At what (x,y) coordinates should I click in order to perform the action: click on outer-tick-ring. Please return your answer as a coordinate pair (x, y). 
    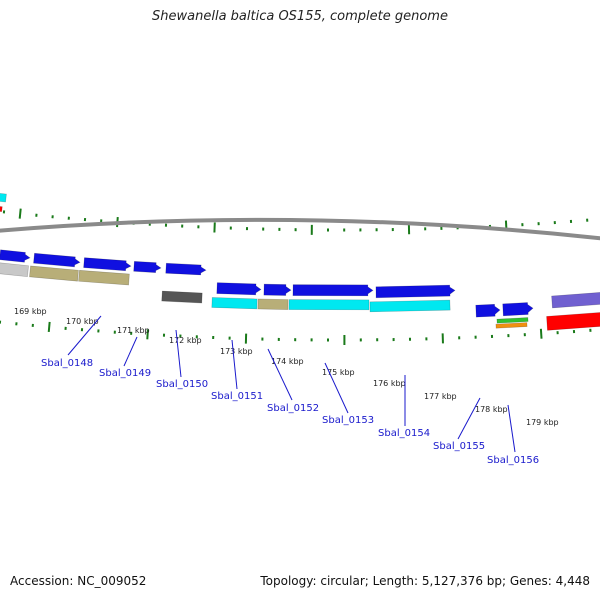
    Looking at the image, I should click on (295, 221).